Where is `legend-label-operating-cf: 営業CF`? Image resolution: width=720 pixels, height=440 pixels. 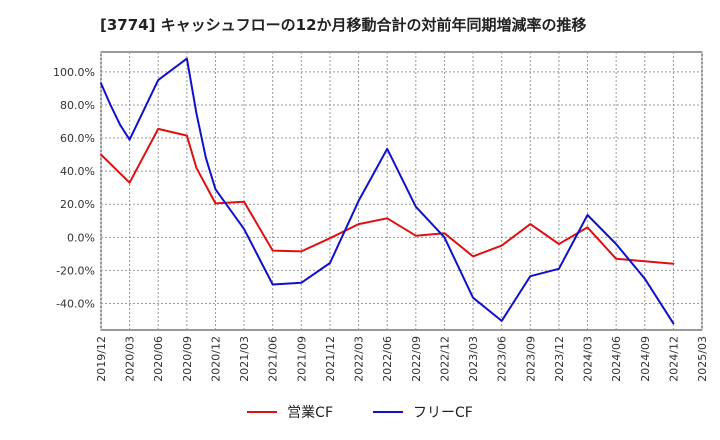
legend-label-operating-cf: 営業CF is located at coordinates (310, 413).